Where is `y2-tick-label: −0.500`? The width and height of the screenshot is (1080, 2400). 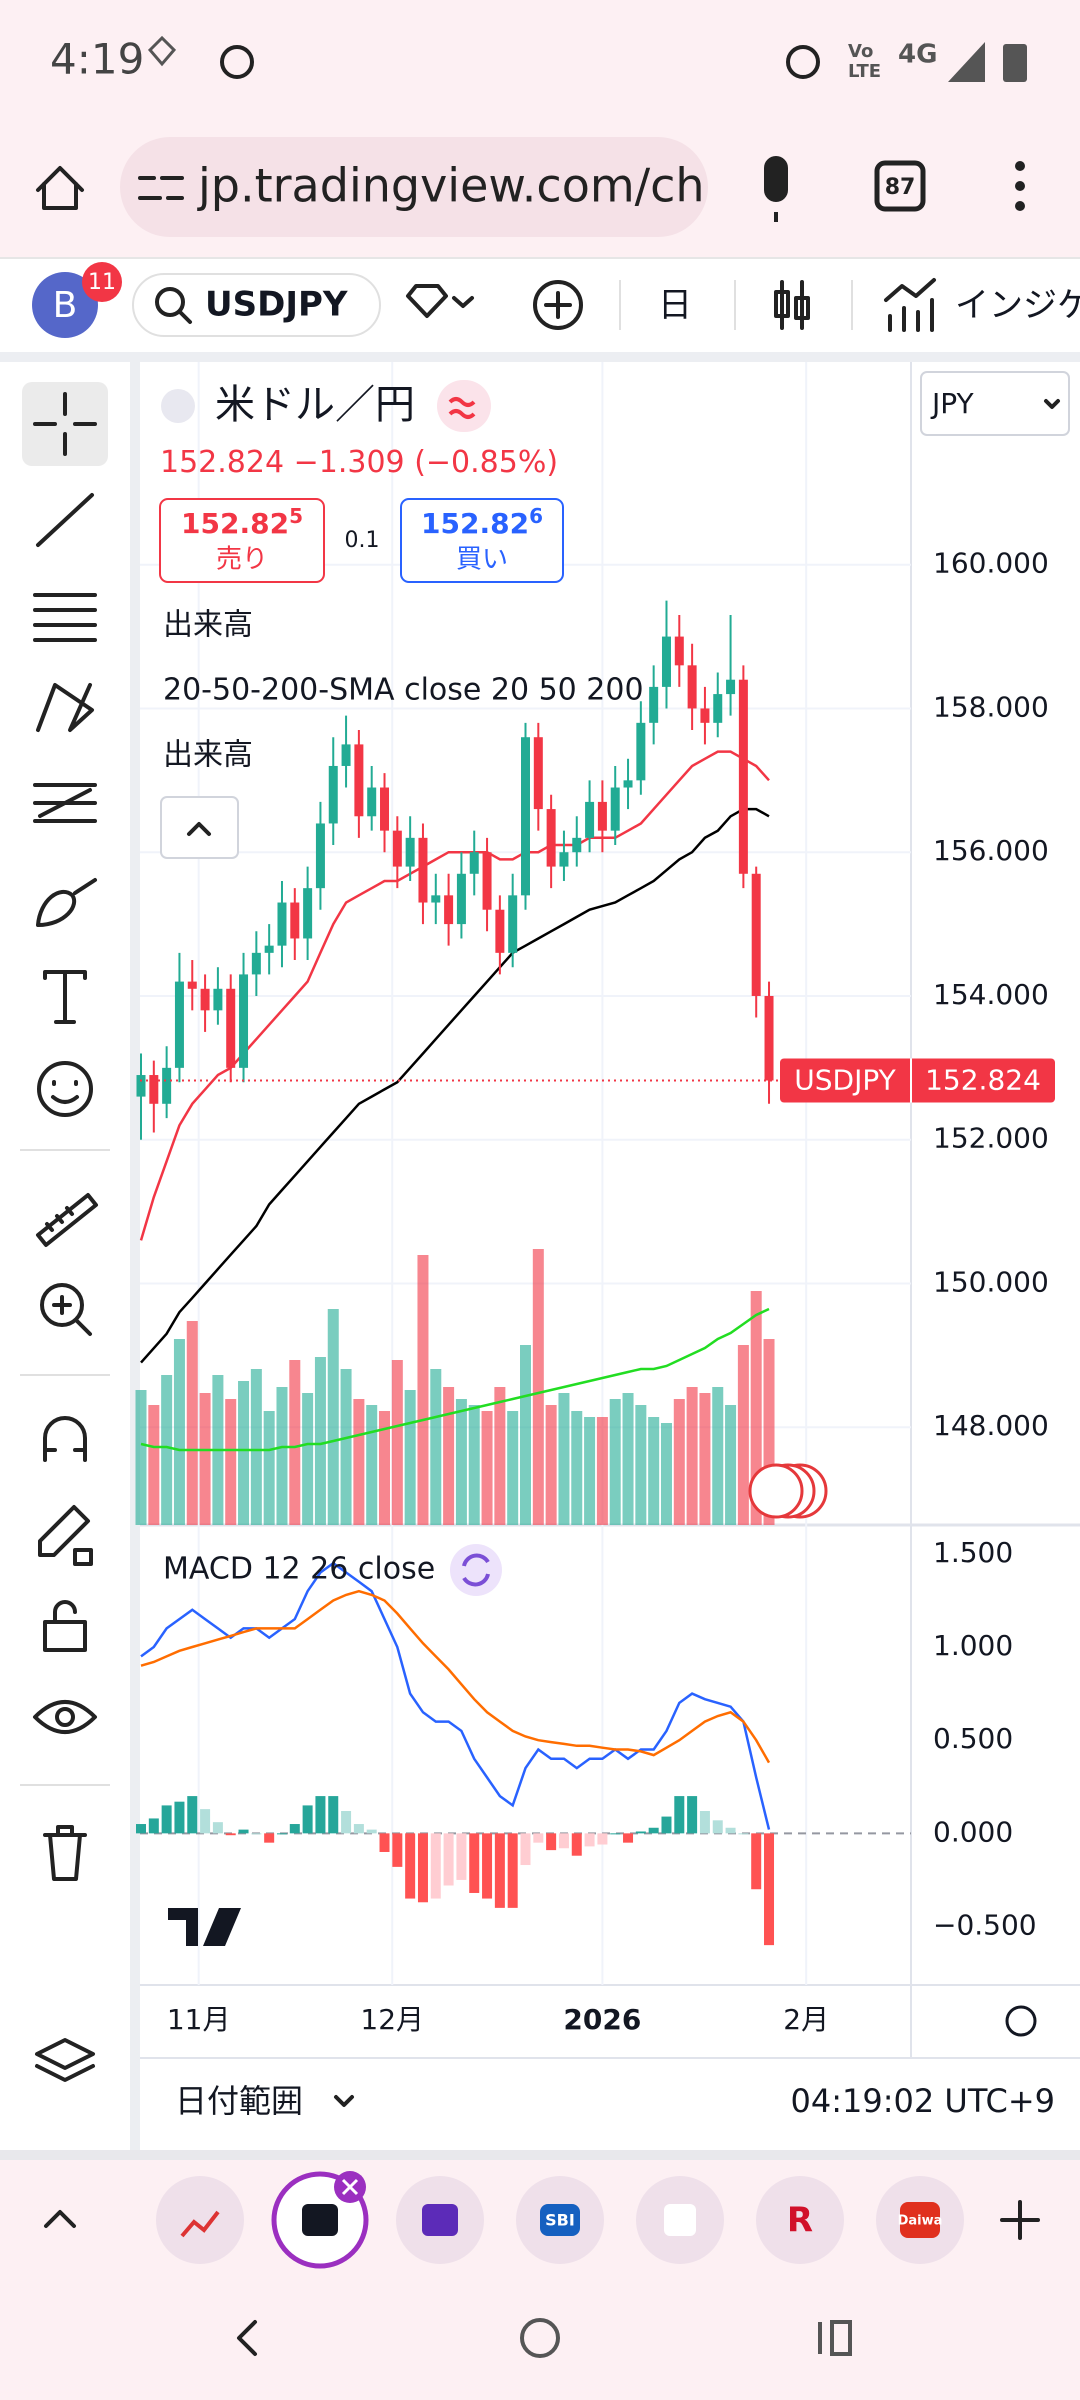
y2-tick-label: −0.500 is located at coordinates (985, 1925).